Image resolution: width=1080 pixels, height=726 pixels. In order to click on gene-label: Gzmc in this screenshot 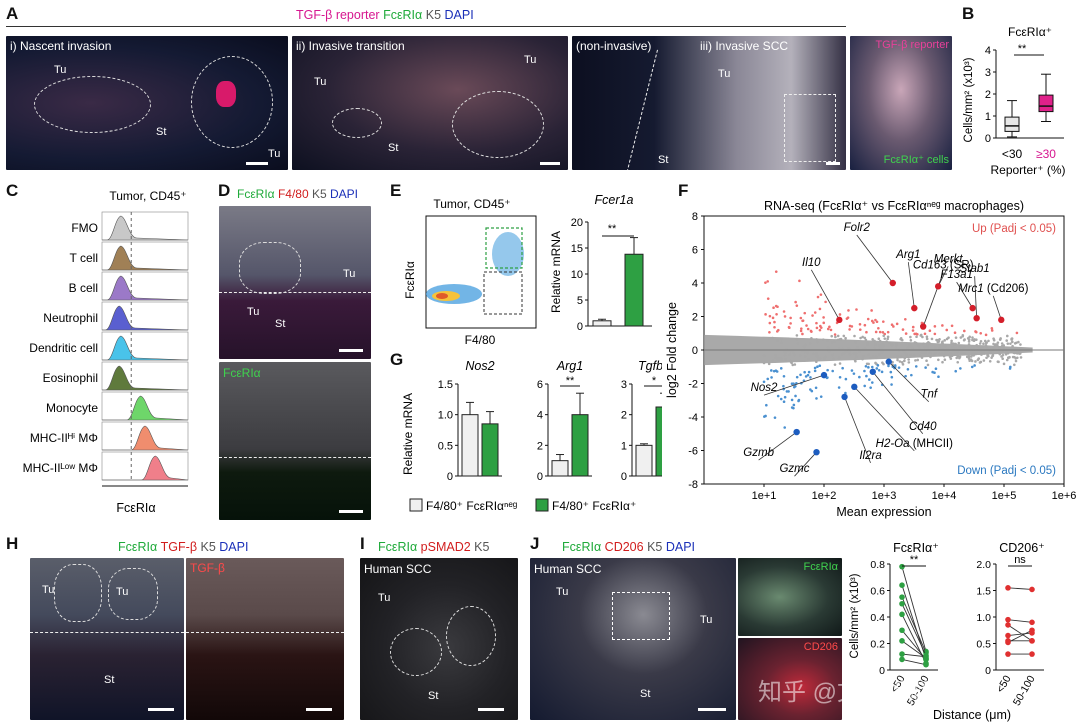, I will do `click(794, 469)`.